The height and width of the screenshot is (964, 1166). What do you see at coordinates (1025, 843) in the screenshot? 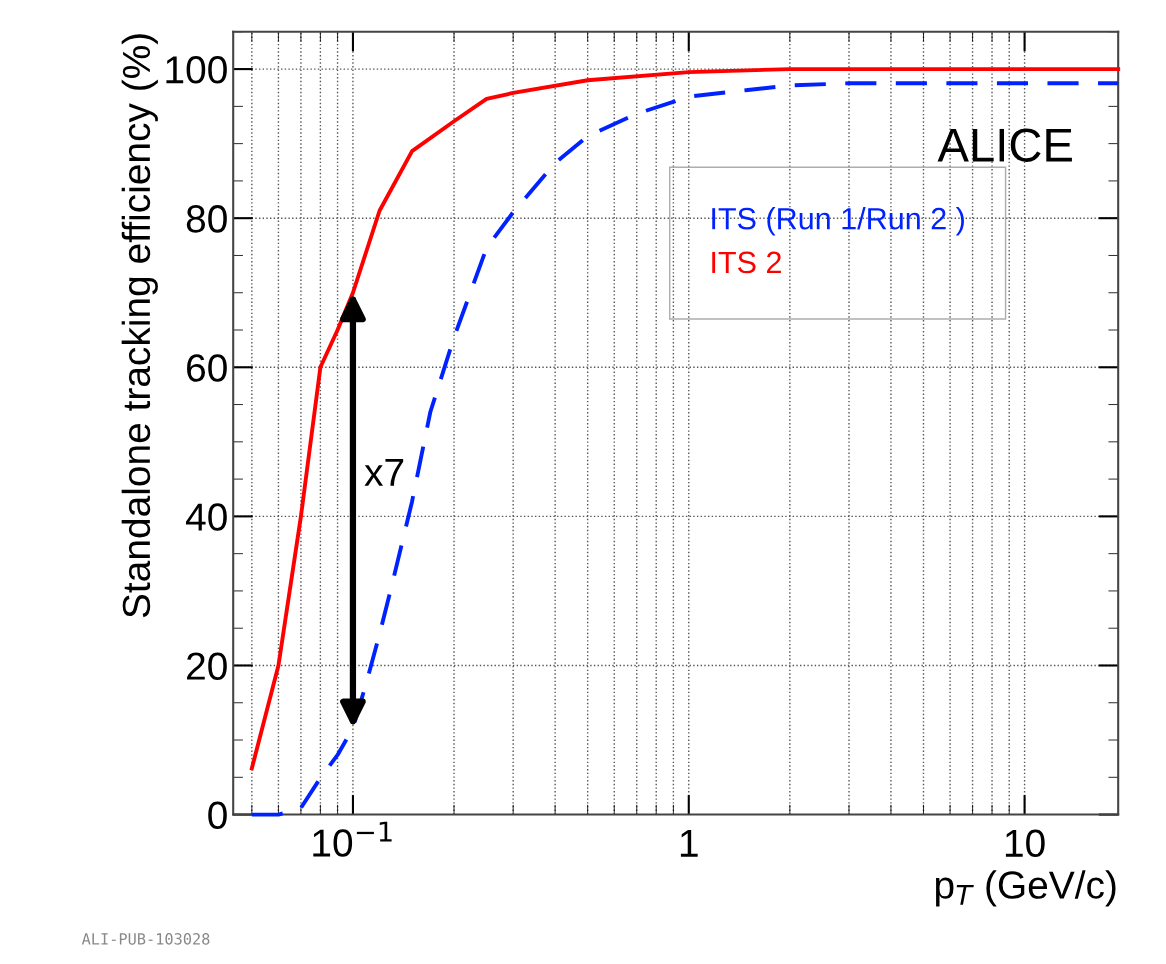
I see `x-tick-label: 10` at bounding box center [1025, 843].